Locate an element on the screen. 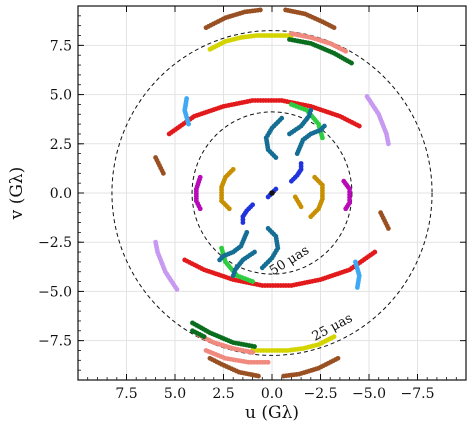 Image resolution: width=474 pixels, height=431 pixels. x-tick-label-5: −5.0 is located at coordinates (369, 394).